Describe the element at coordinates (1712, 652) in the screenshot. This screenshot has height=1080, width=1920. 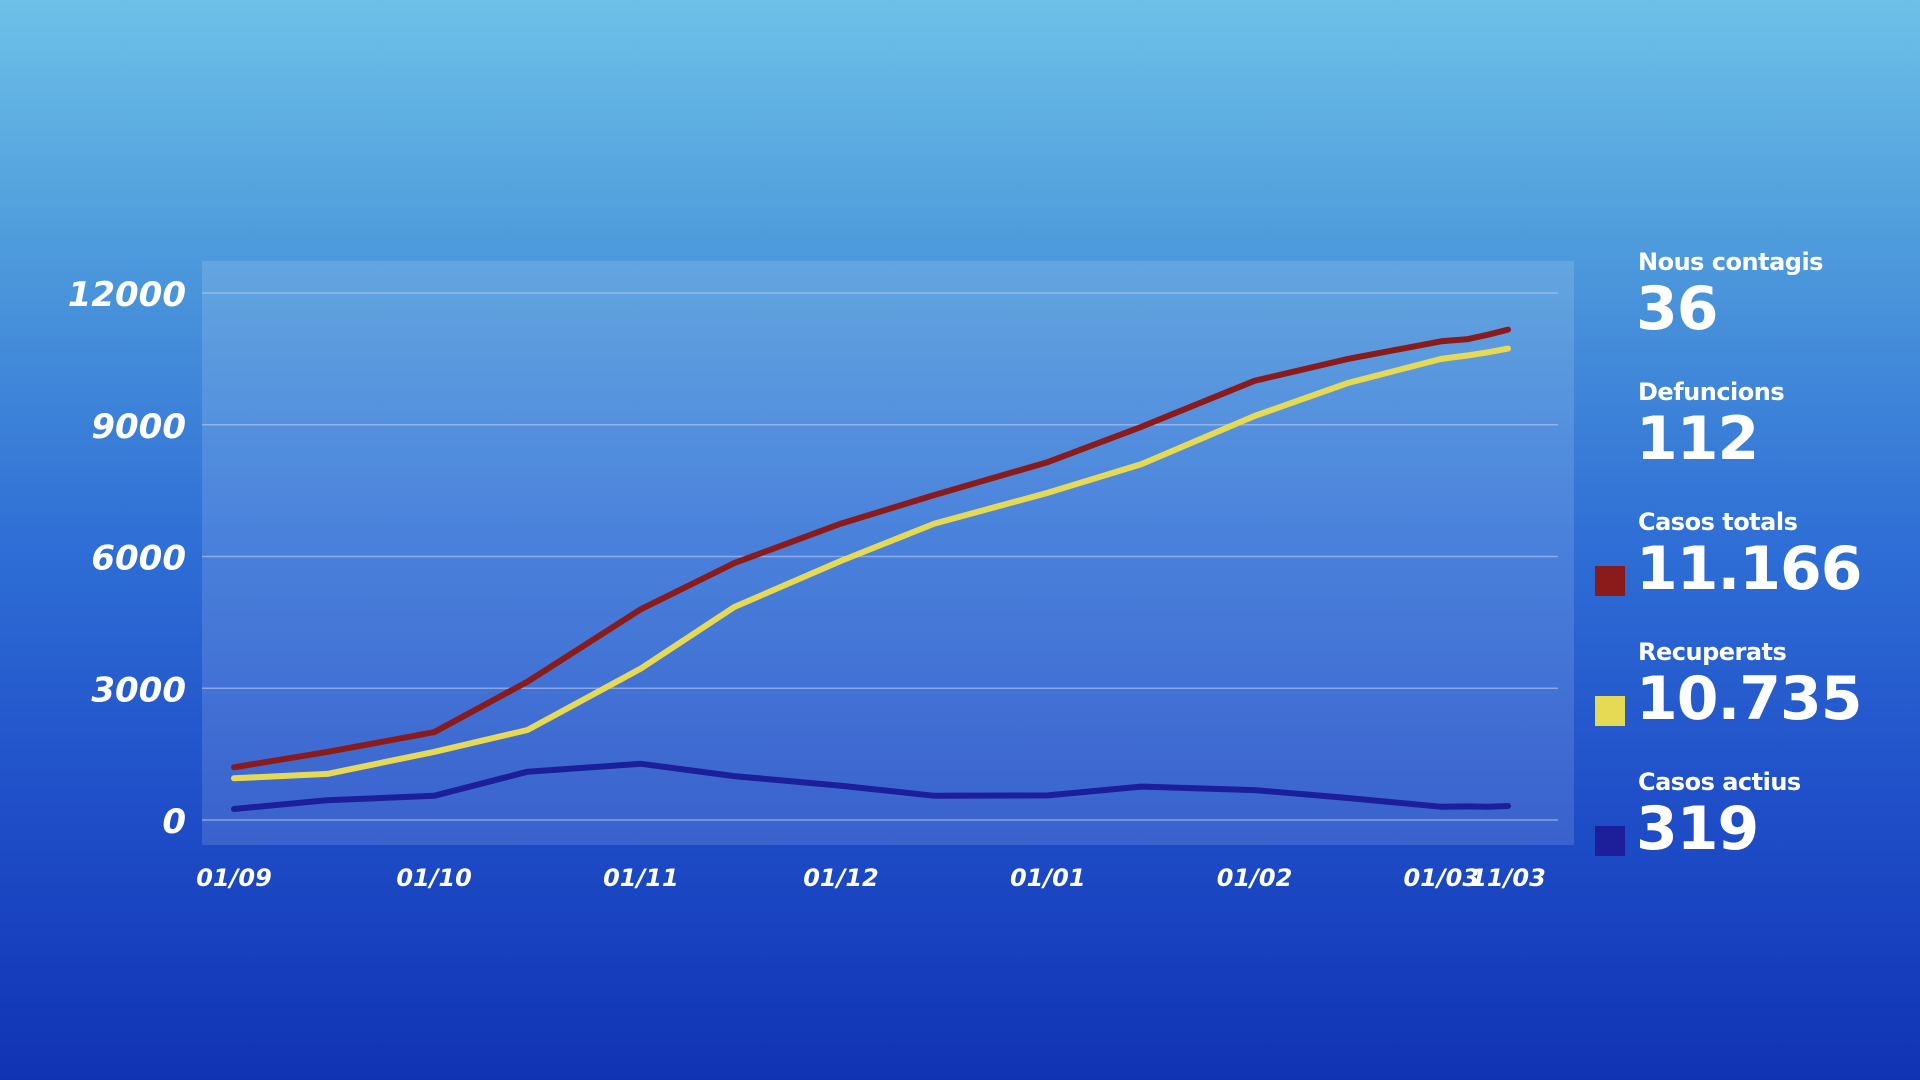
I see `stat-label: Recuperats` at that location.